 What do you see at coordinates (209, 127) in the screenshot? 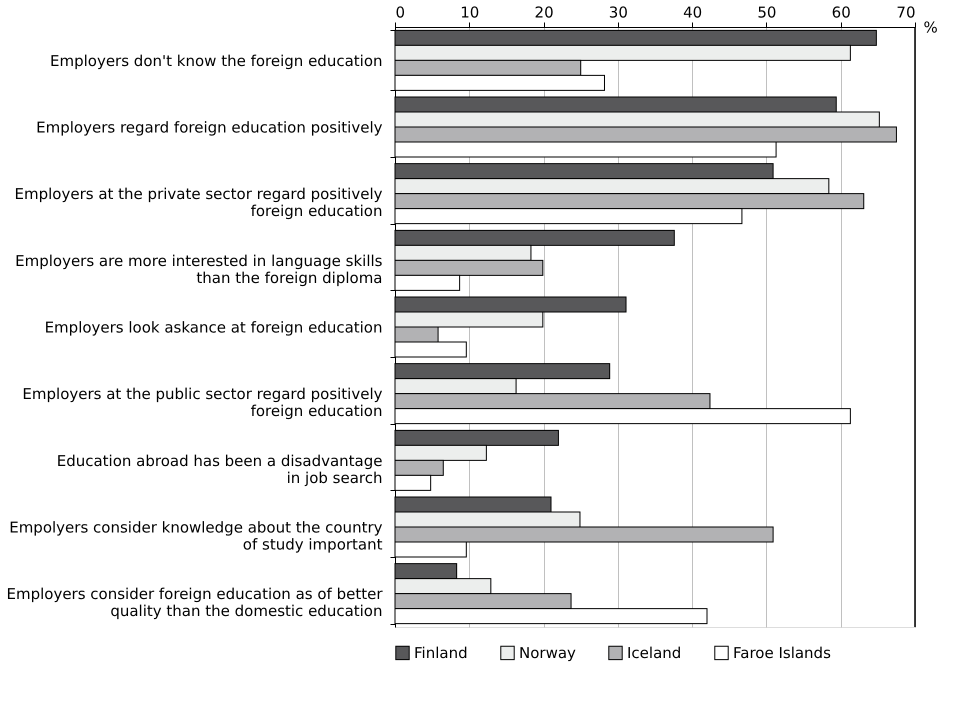
I see `y-tick-label: Employers regard foreign education positively` at bounding box center [209, 127].